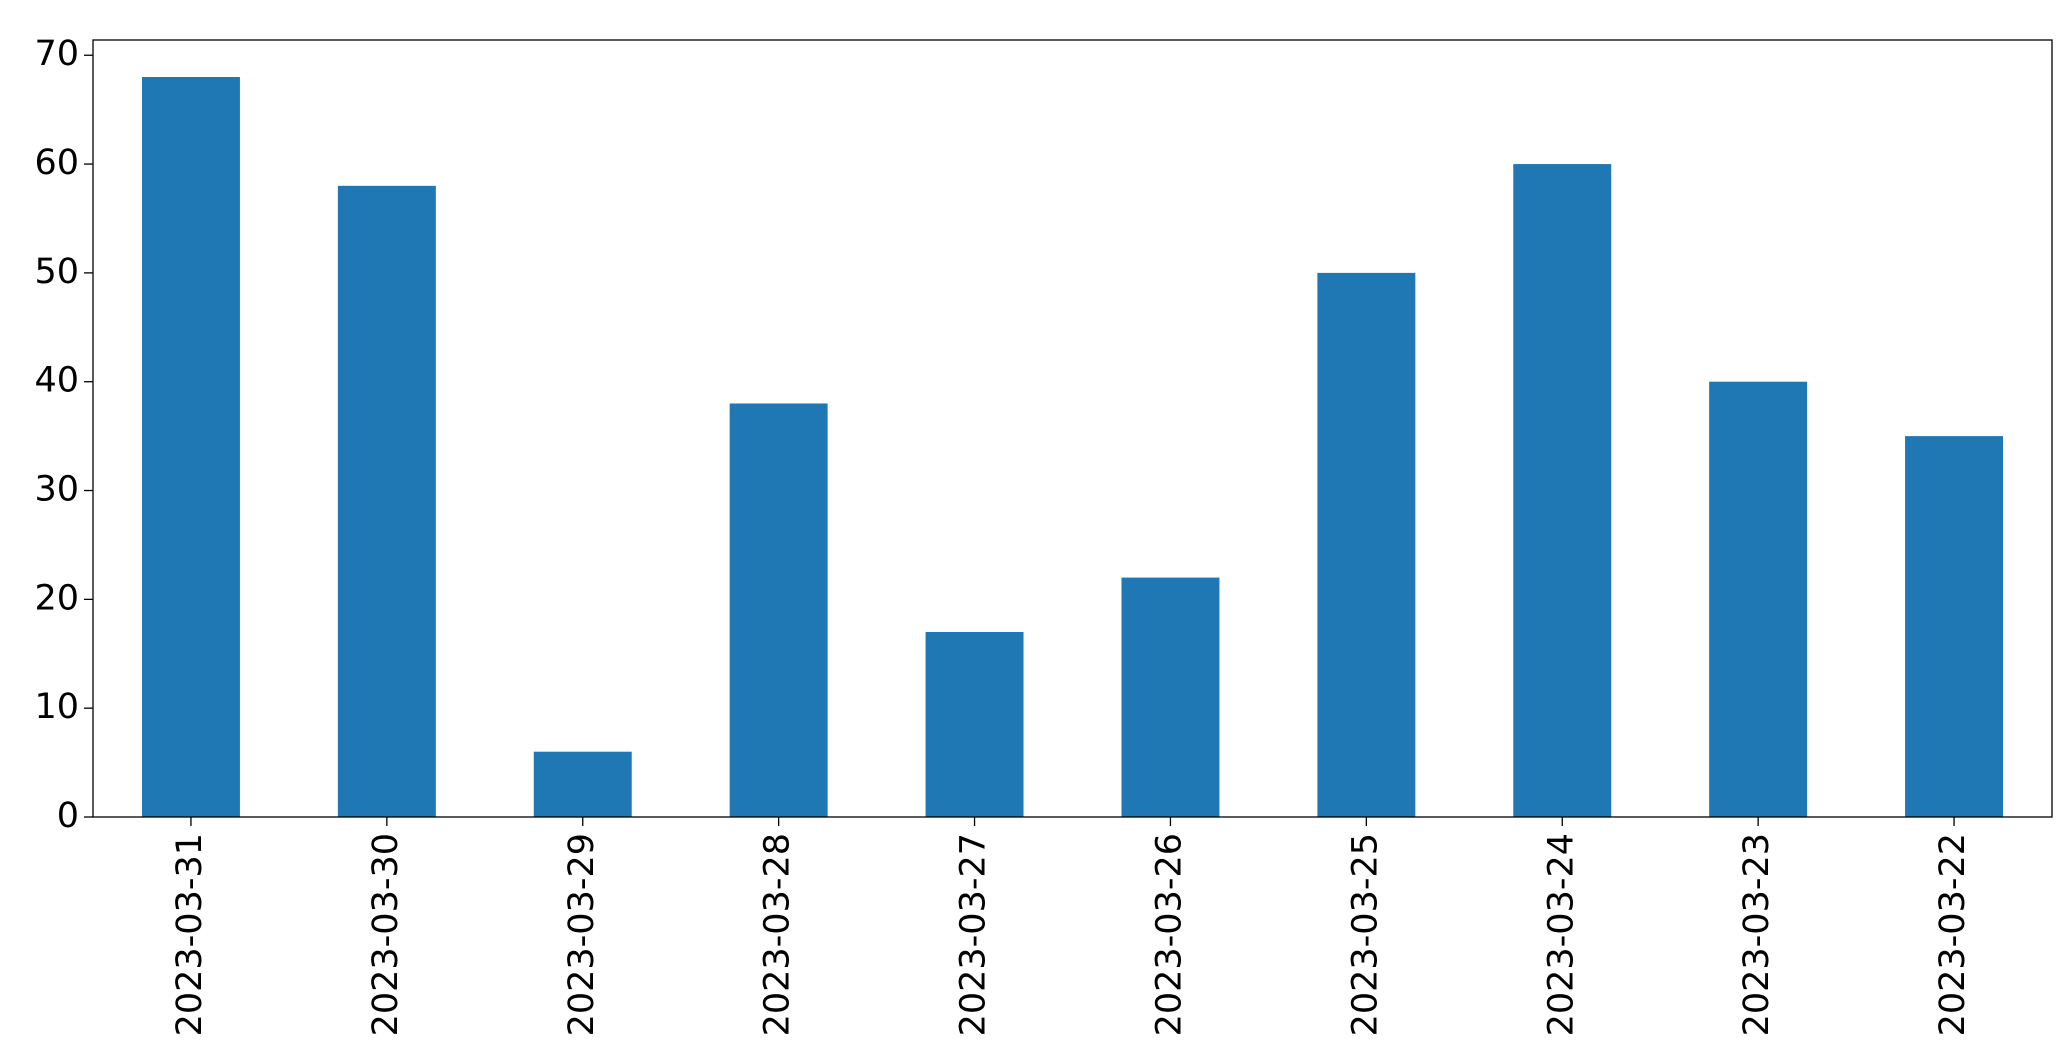 This screenshot has height=1061, width=2071. What do you see at coordinates (386, 934) in the screenshot?
I see `x-tick-label: 2023-03-30` at bounding box center [386, 934].